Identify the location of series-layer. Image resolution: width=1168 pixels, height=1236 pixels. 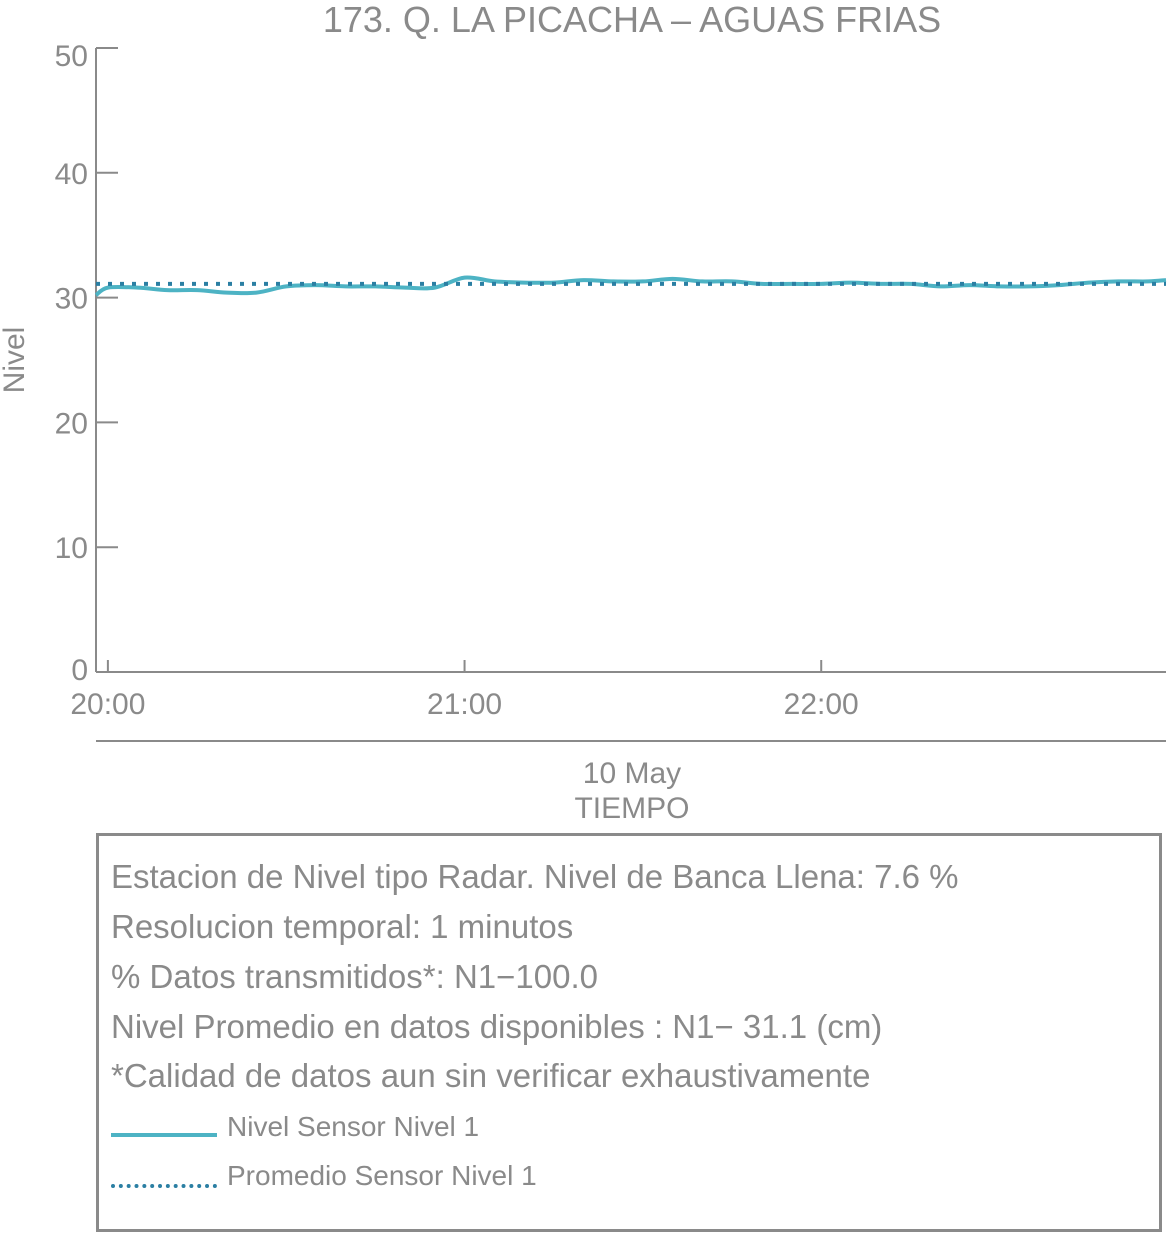
(630, 286).